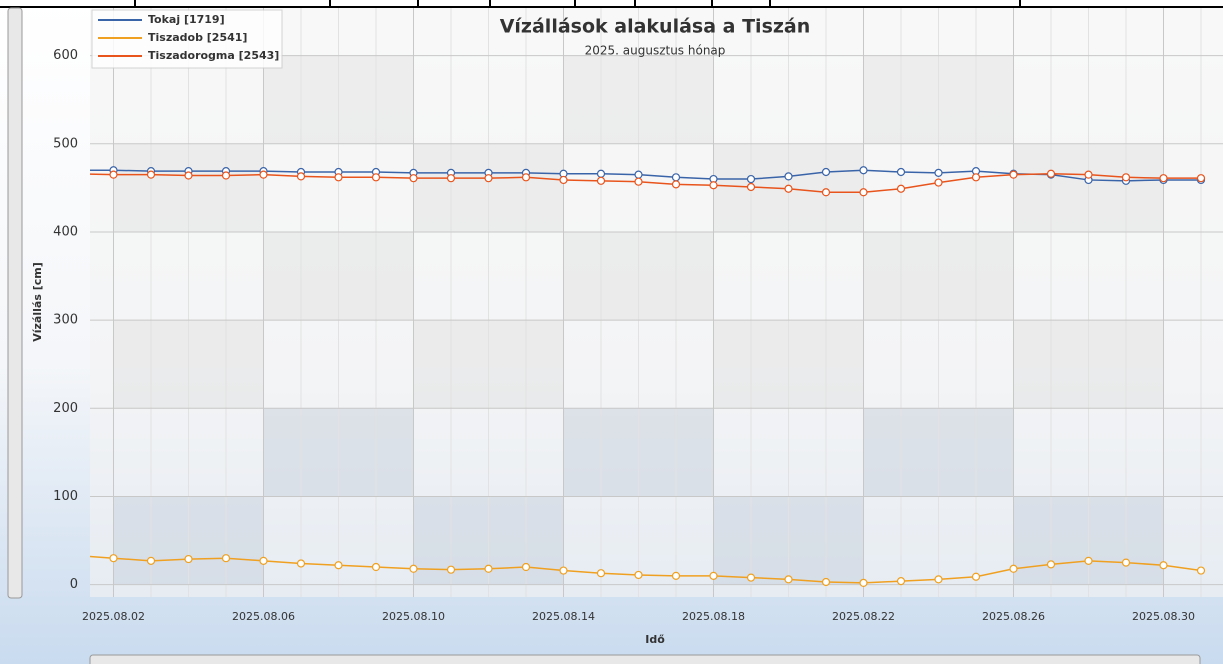  Describe the element at coordinates (37, 302) in the screenshot. I see `y-axis-label: Vízállás [cm]` at that location.